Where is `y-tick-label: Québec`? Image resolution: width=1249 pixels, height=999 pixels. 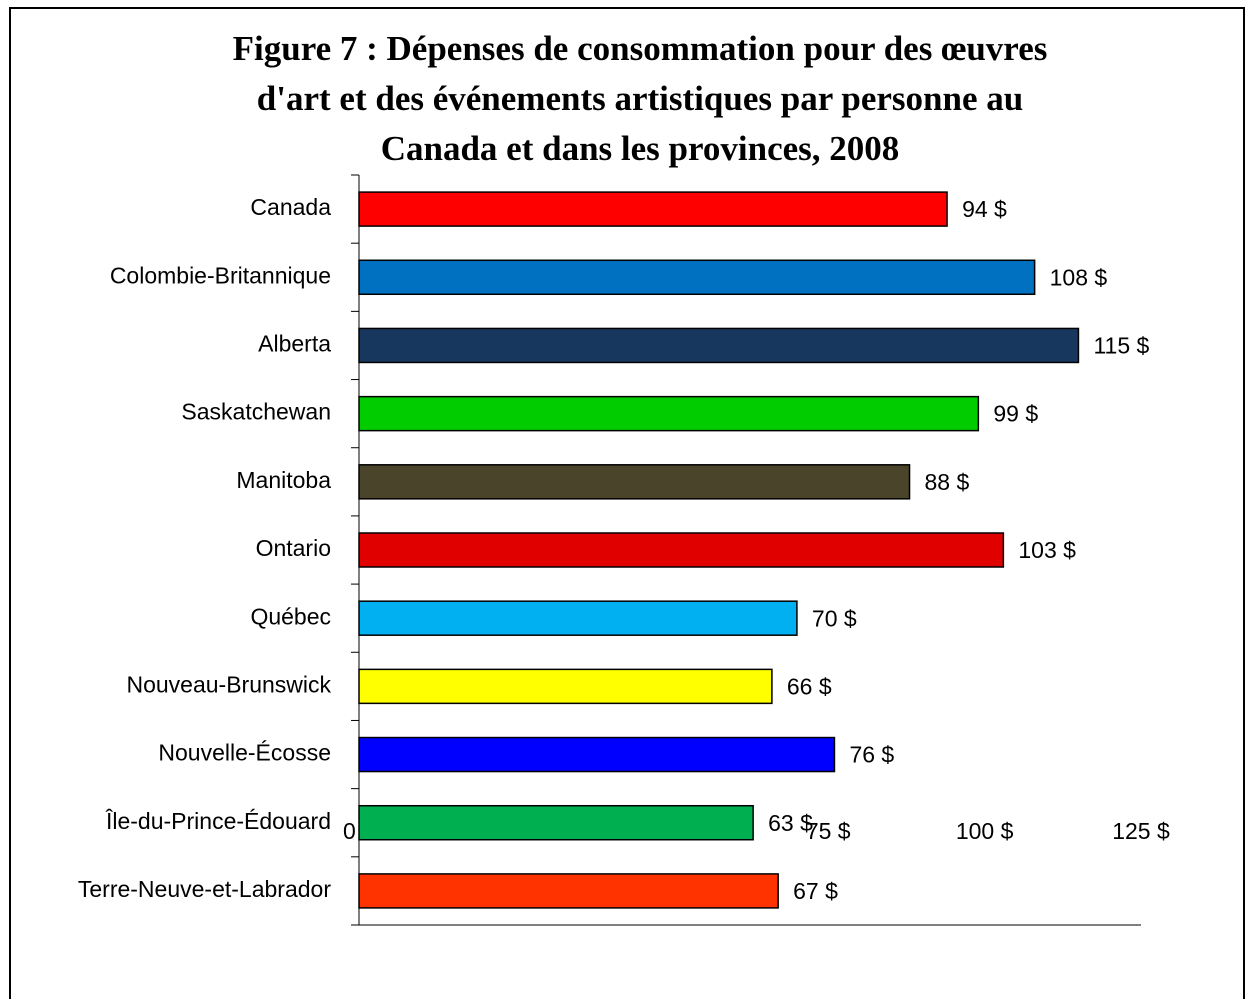 y-tick-label: Québec is located at coordinates (290, 616).